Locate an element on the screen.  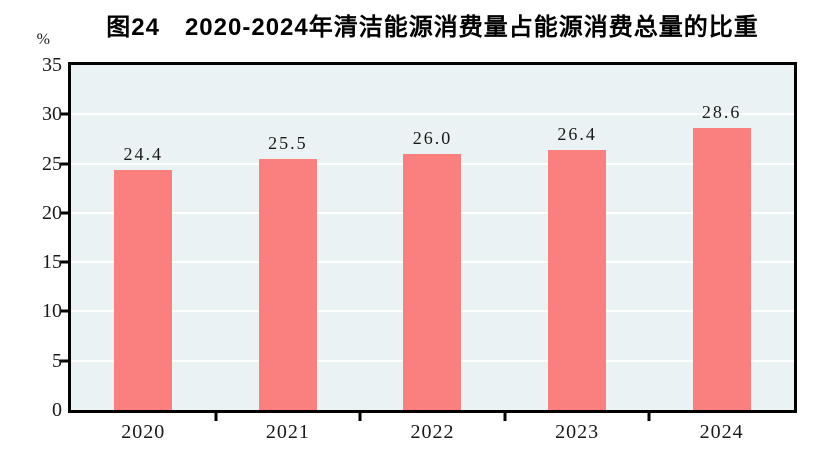
y-axis-tick-label-10: 10 is located at coordinates (52, 311).